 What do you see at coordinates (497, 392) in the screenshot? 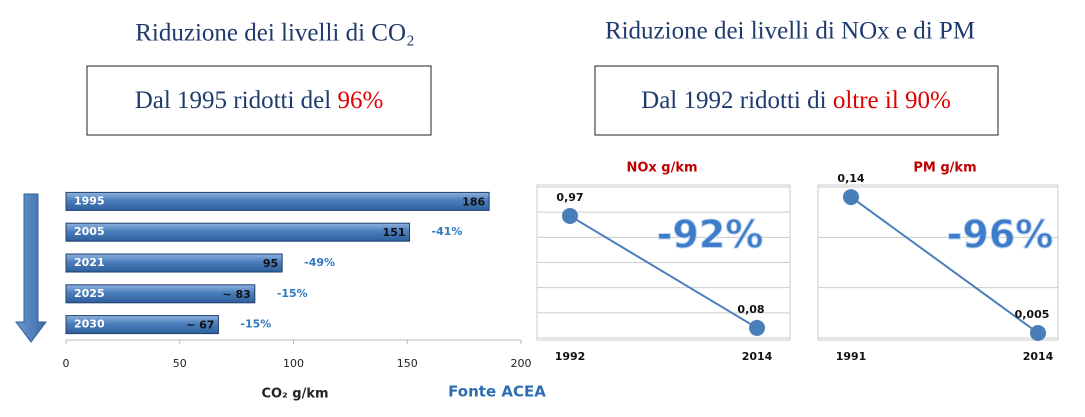
I see `source: Fonte ACEA` at bounding box center [497, 392].